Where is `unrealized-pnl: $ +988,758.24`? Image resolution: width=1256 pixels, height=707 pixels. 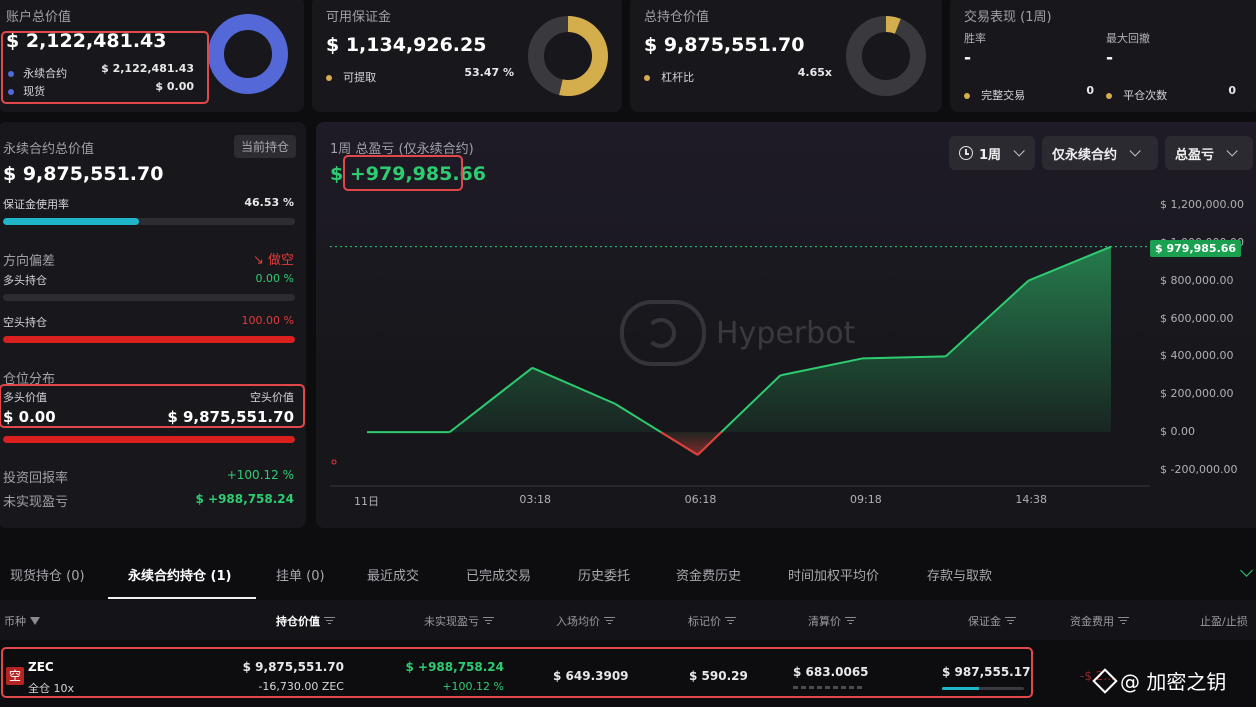
unrealized-pnl: $ +988,758.24 is located at coordinates (455, 667).